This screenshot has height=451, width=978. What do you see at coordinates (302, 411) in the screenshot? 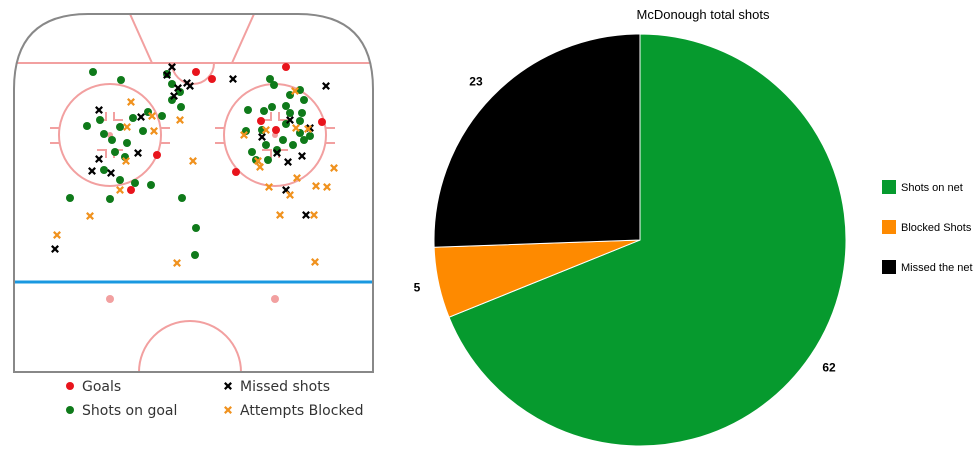
I see `blocked-legend-label: Attempts Blocked` at bounding box center [302, 411].